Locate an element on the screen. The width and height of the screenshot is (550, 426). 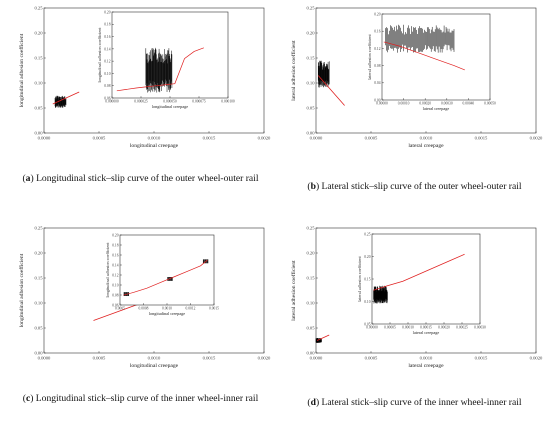
chart-c-inset-xtick-label: 0.0008 is located at coordinates (144, 309).